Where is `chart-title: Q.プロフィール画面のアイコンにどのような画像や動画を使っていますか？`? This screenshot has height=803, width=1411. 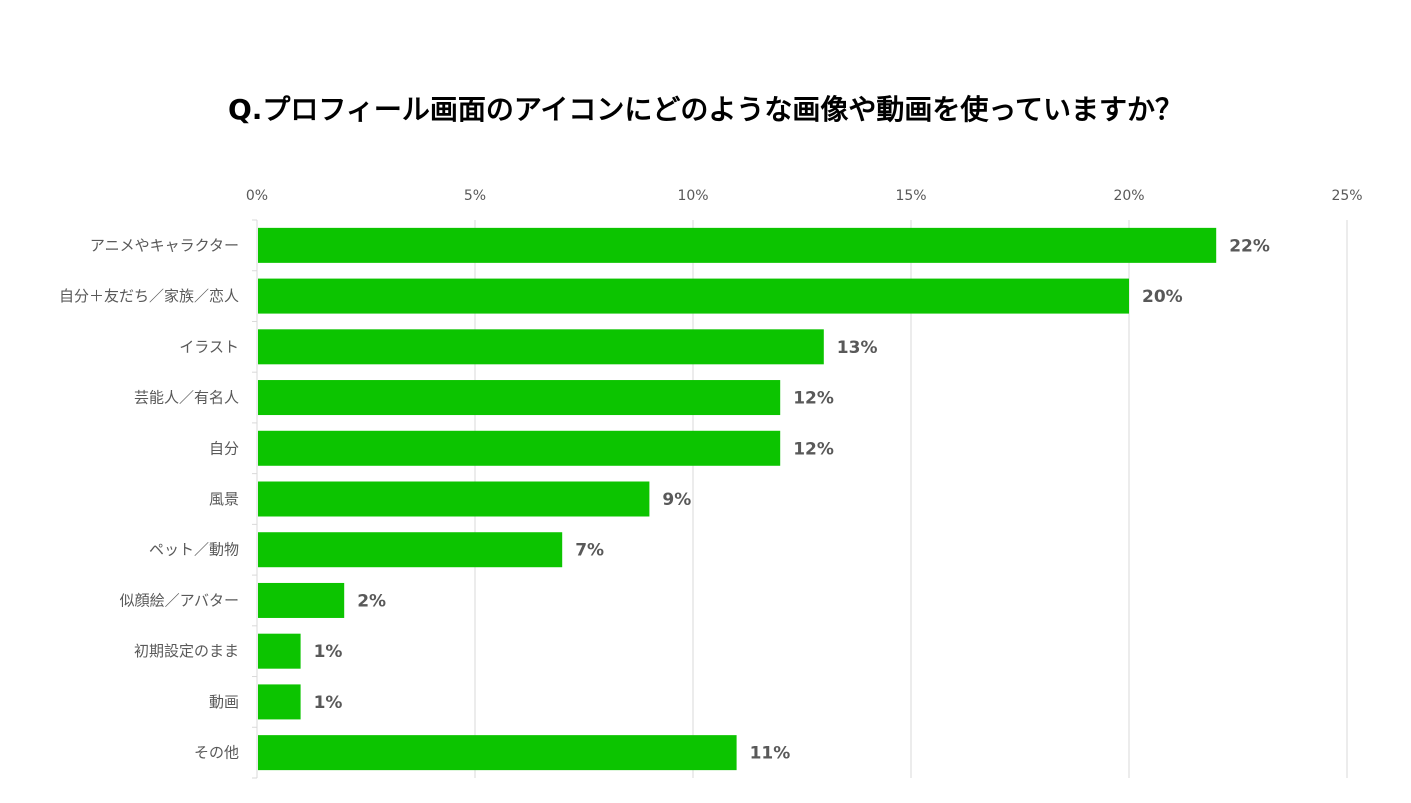 chart-title: Q.プロフィール画面のアイコンにどのような画像や動画を使っていますか？ is located at coordinates (705, 109).